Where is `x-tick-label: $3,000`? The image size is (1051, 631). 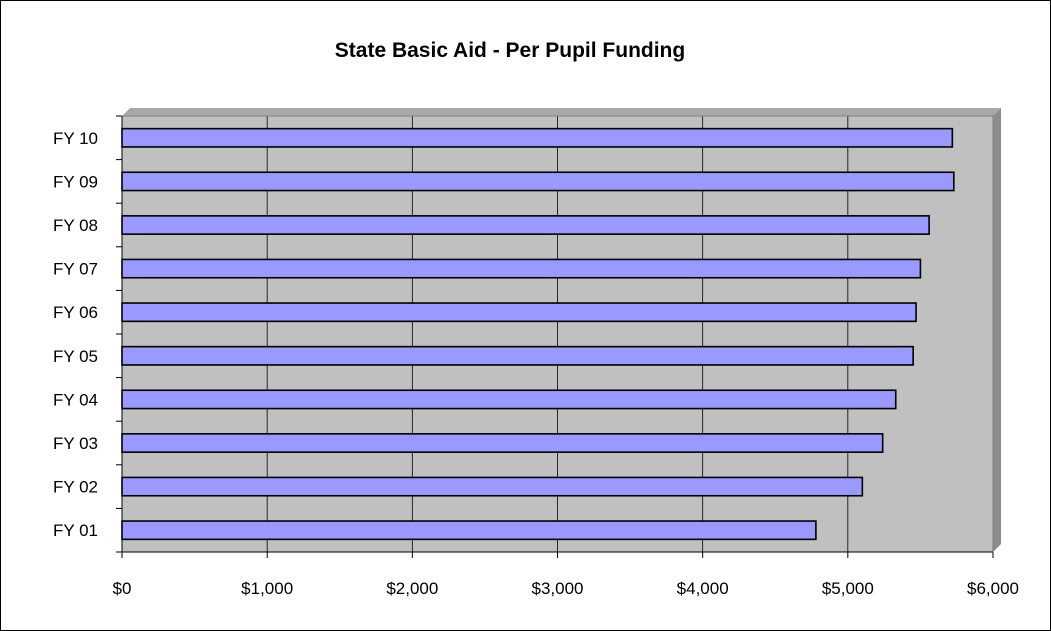 x-tick-label: $3,000 is located at coordinates (558, 588).